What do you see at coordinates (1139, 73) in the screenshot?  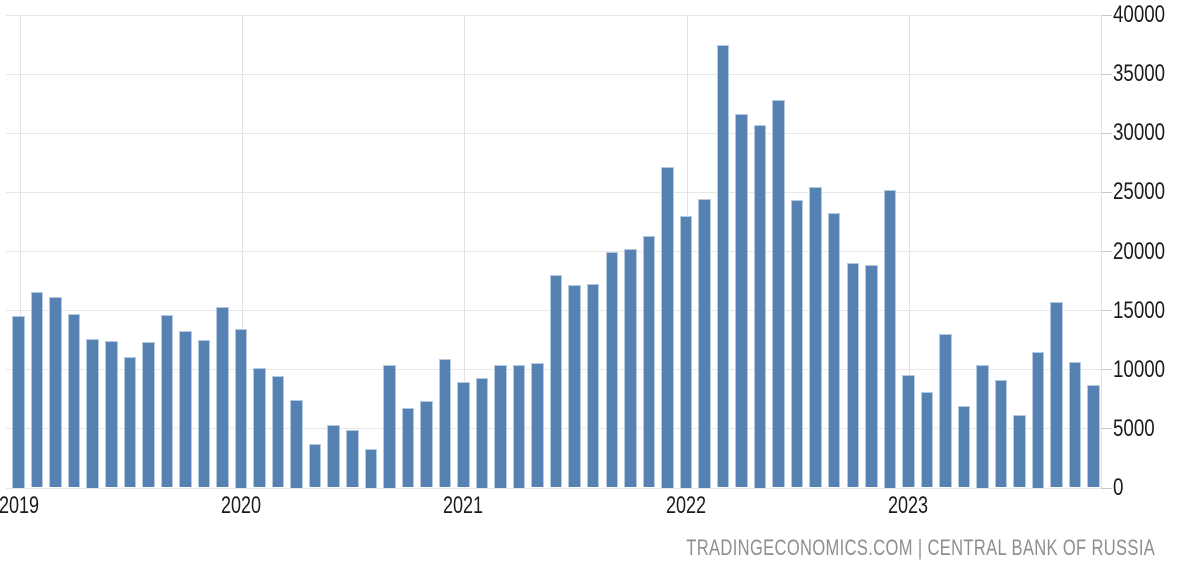 I see `y-axis-label: 35000` at bounding box center [1139, 73].